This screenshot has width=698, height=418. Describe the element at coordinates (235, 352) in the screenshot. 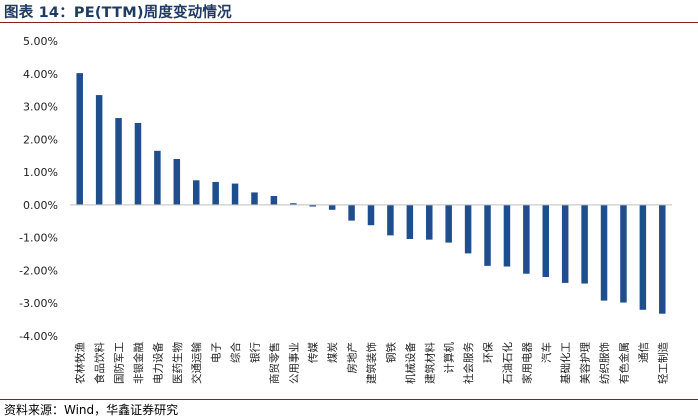

I see `x-tick-label: 综合` at that location.